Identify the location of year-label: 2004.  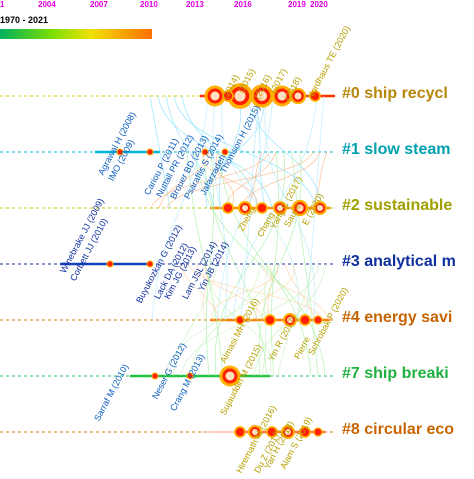
(47, 4).